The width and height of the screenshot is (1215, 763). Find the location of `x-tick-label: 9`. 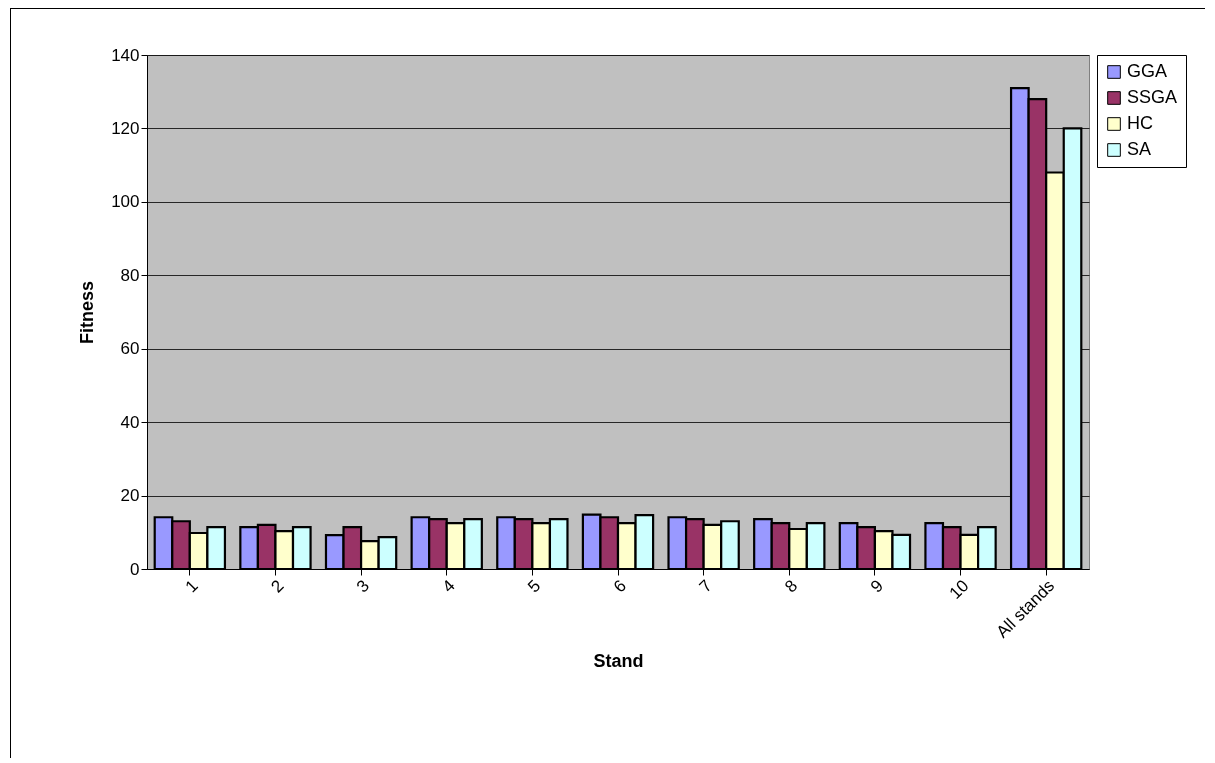

x-tick-label: 9 is located at coordinates (876, 586).